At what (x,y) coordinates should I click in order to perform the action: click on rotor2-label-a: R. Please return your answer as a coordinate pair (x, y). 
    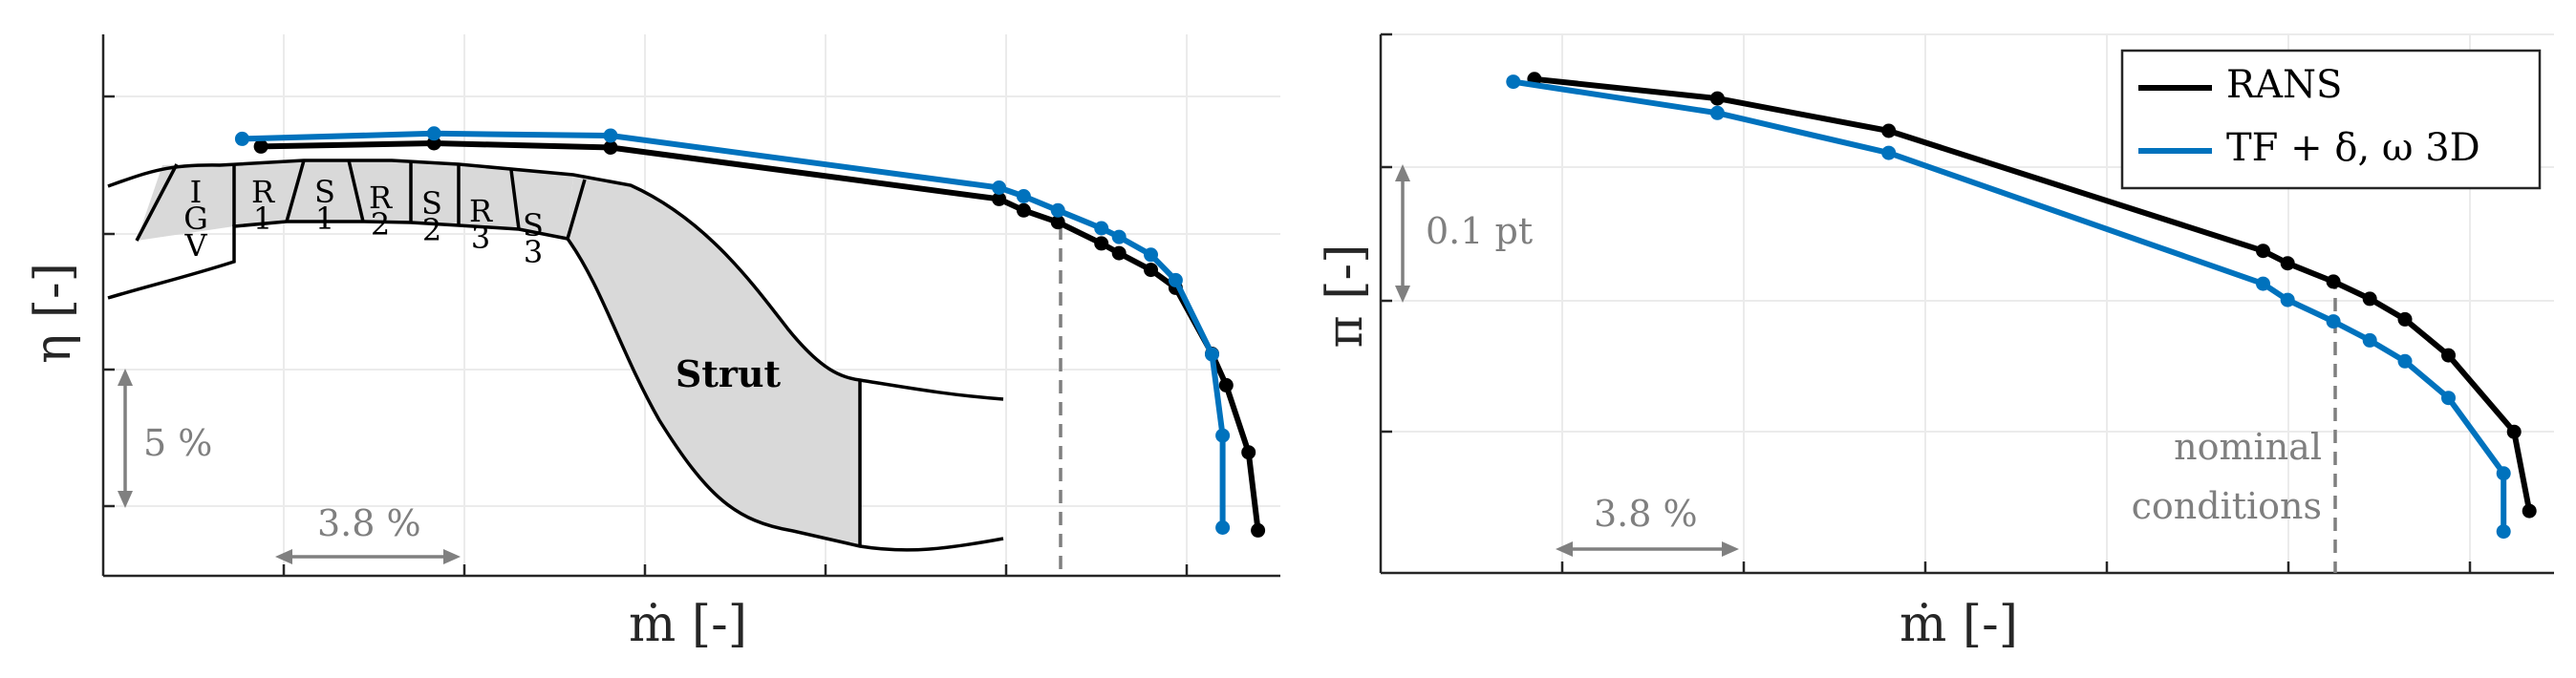
    Looking at the image, I should click on (381, 198).